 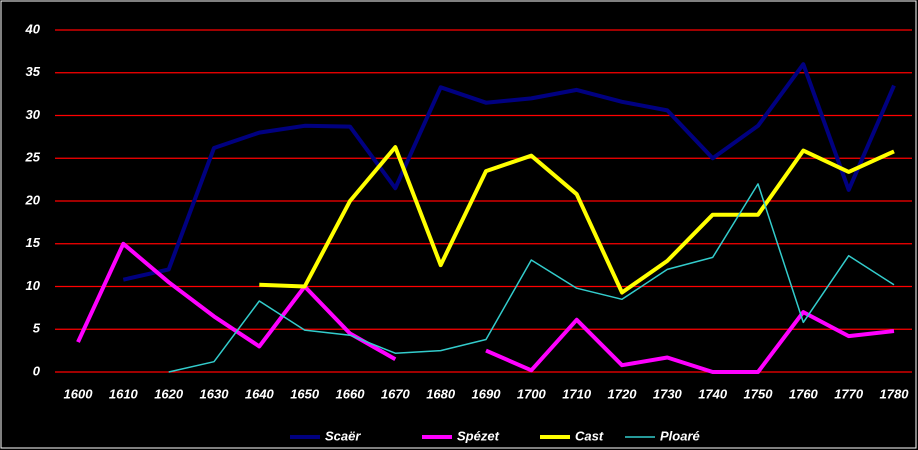 I want to click on x-tick-label: 1630, so click(x=215, y=393).